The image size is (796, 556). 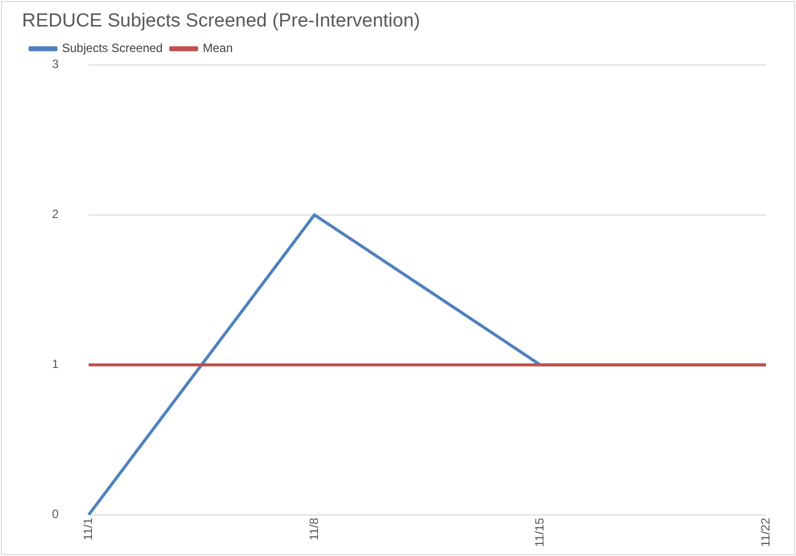 I want to click on chart-title: REDUCE Subjects Screened (Pre-Intervention), so click(x=221, y=21).